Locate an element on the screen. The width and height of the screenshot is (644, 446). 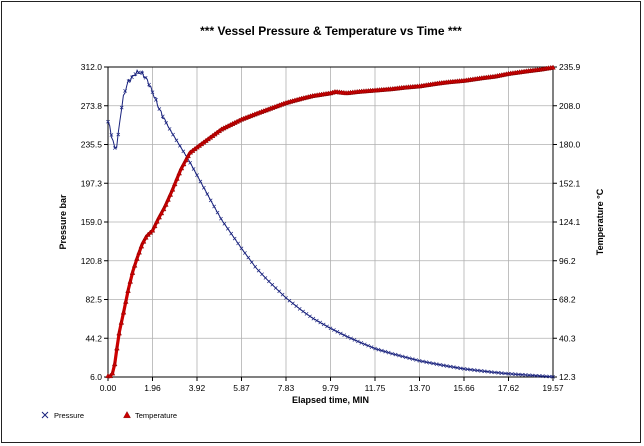
x-tick-label: 3.92 is located at coordinates (197, 388).